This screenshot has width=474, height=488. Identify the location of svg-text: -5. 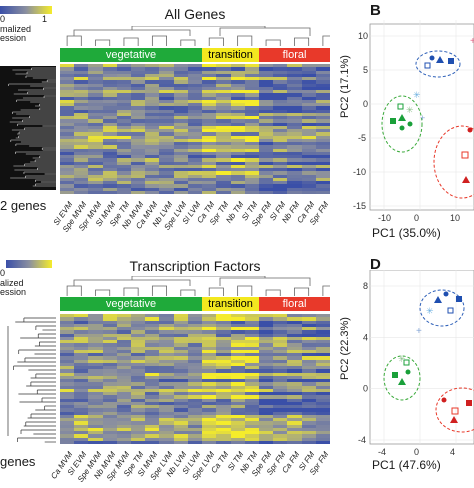
(362, 138).